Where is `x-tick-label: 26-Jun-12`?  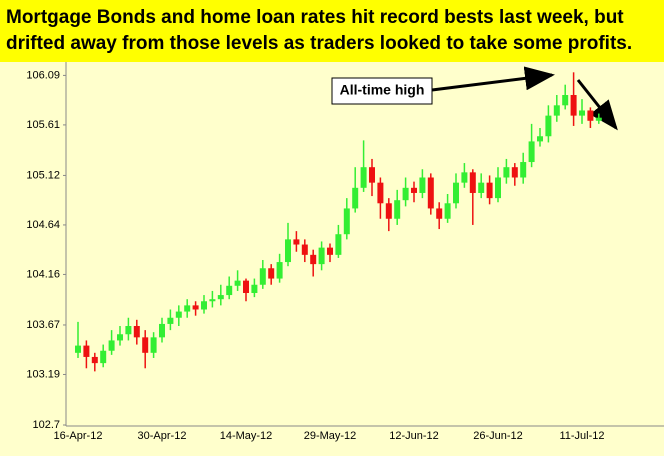
x-tick-label: 26-Jun-12 is located at coordinates (498, 436).